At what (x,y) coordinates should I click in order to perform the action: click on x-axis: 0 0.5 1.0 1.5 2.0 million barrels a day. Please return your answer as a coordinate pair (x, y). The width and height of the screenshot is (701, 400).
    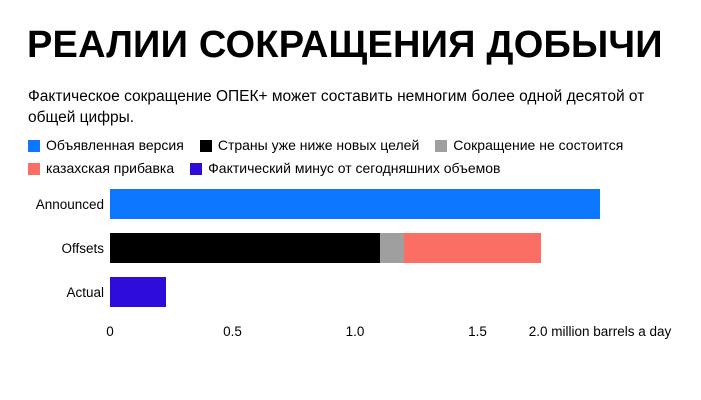
    Looking at the image, I should click on (403, 332).